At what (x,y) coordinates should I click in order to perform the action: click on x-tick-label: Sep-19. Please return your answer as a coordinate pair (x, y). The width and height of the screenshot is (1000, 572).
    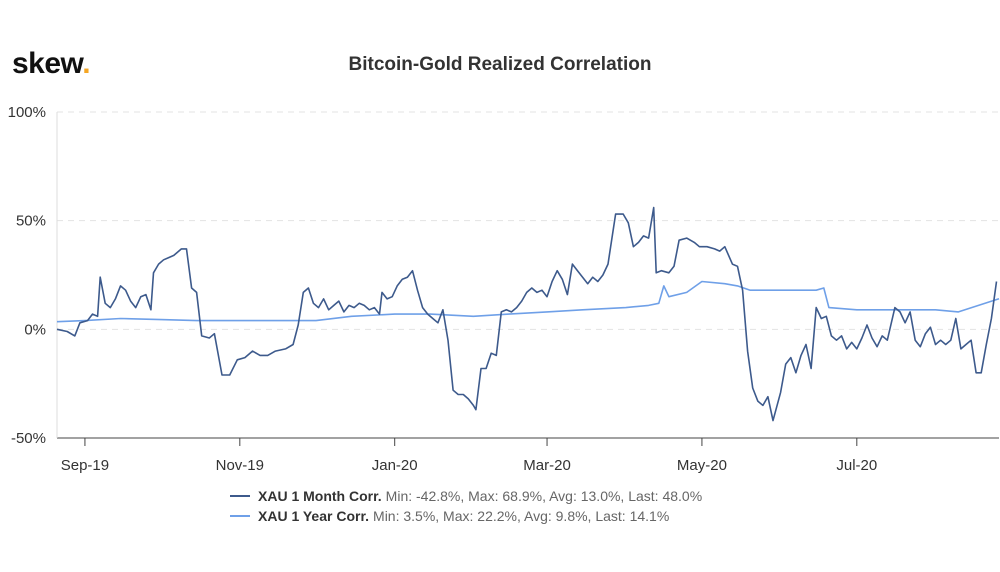
    Looking at the image, I should click on (85, 465).